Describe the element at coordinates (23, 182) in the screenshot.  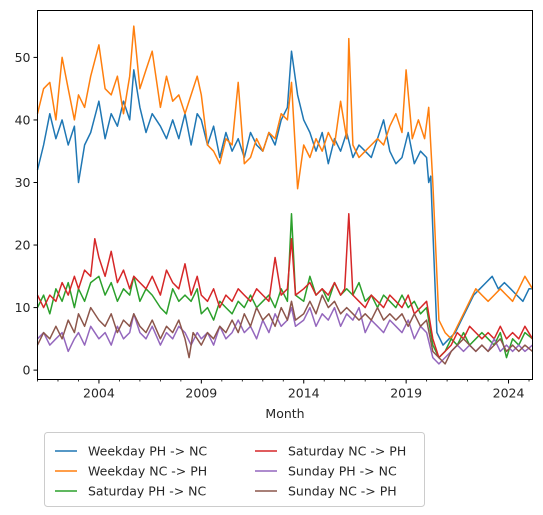
I see `y-tick-label: 30` at that location.